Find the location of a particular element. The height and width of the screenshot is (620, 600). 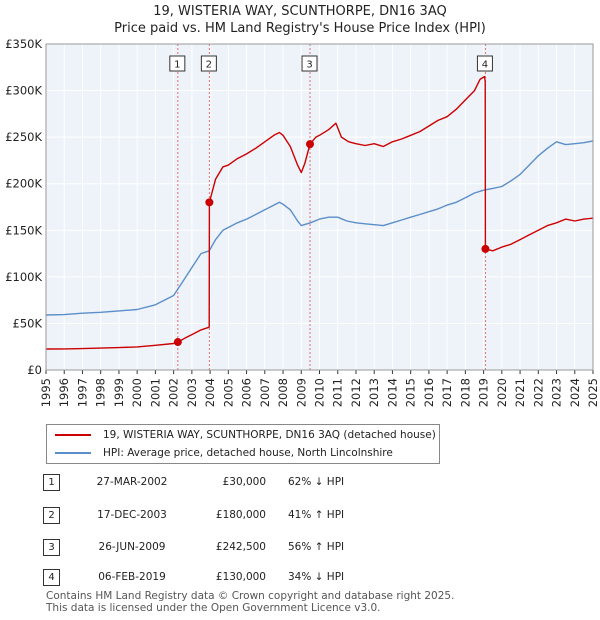

y-tick-label: £250K is located at coordinates (23, 137).